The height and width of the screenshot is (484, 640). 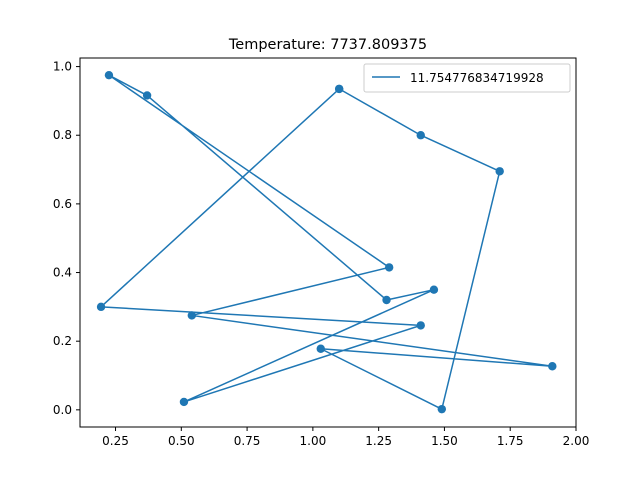 I want to click on legend: 11.754776834719928, so click(x=467, y=78).